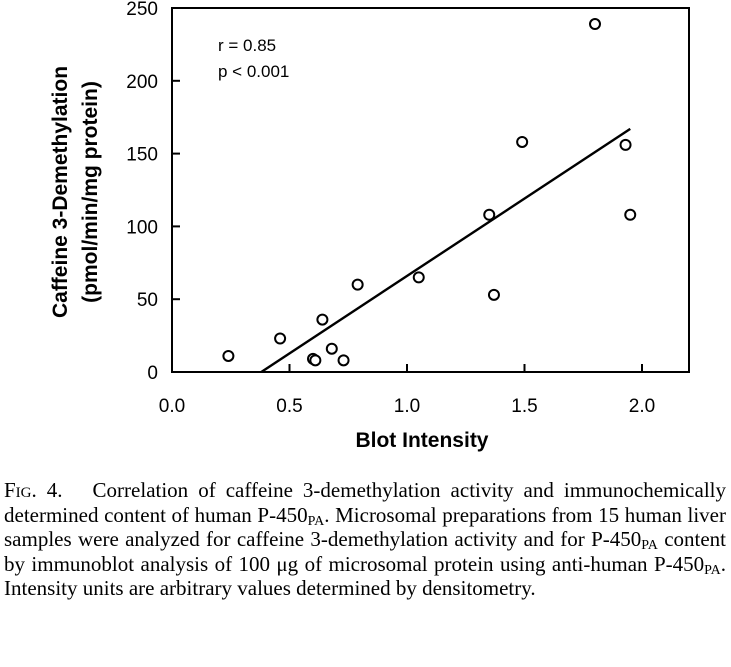  What do you see at coordinates (407, 406) in the screenshot?
I see `x-tick-label: 1.0` at bounding box center [407, 406].